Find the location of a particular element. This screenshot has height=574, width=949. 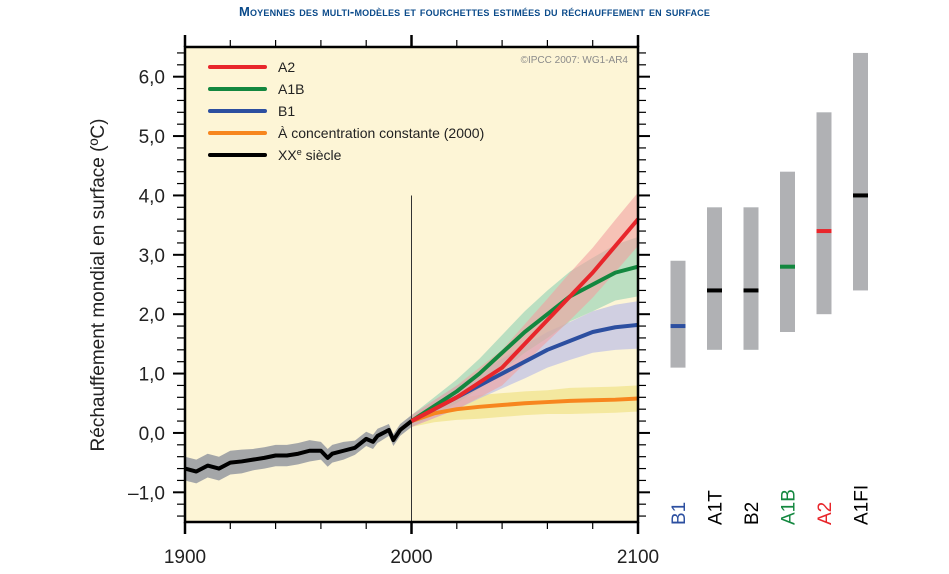

legend-label: A1B is located at coordinates (291, 89).